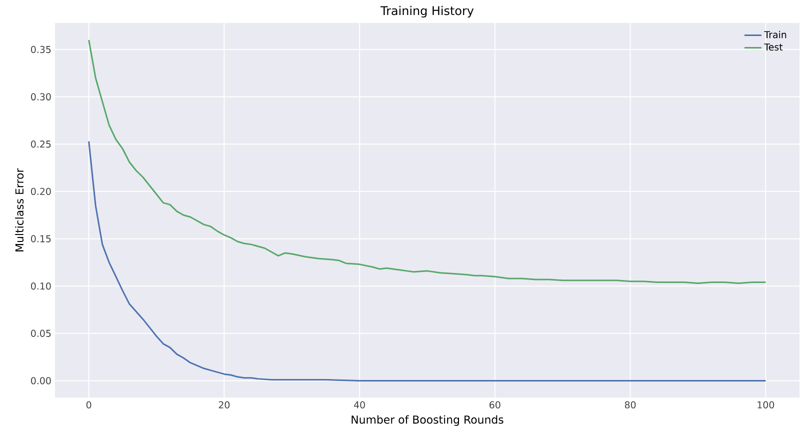  I want to click on y-tick-label: 0.05, so click(41, 334).